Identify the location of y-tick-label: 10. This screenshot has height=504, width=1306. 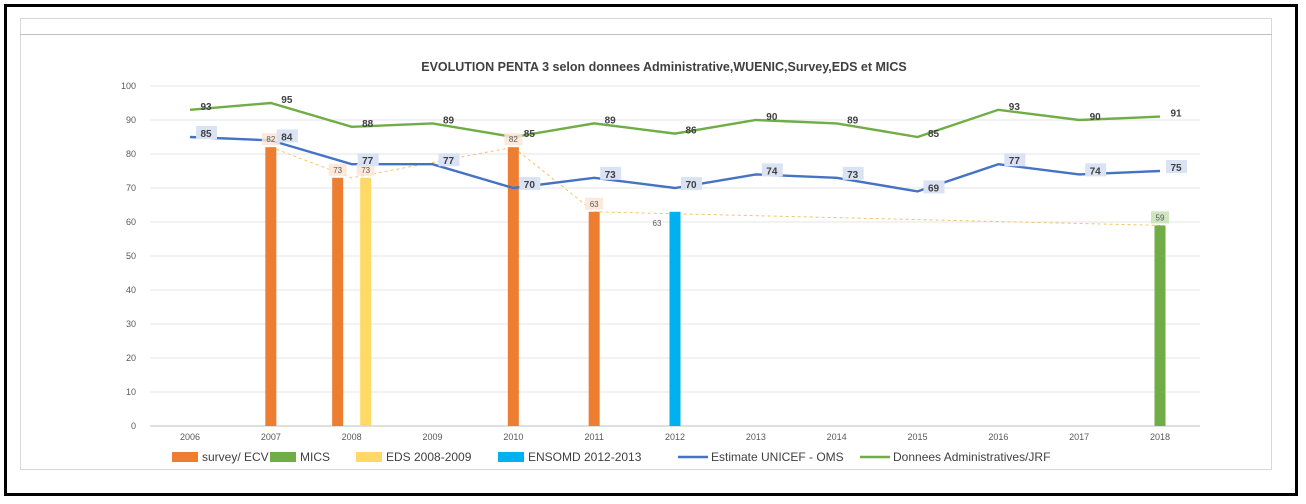
(131, 392).